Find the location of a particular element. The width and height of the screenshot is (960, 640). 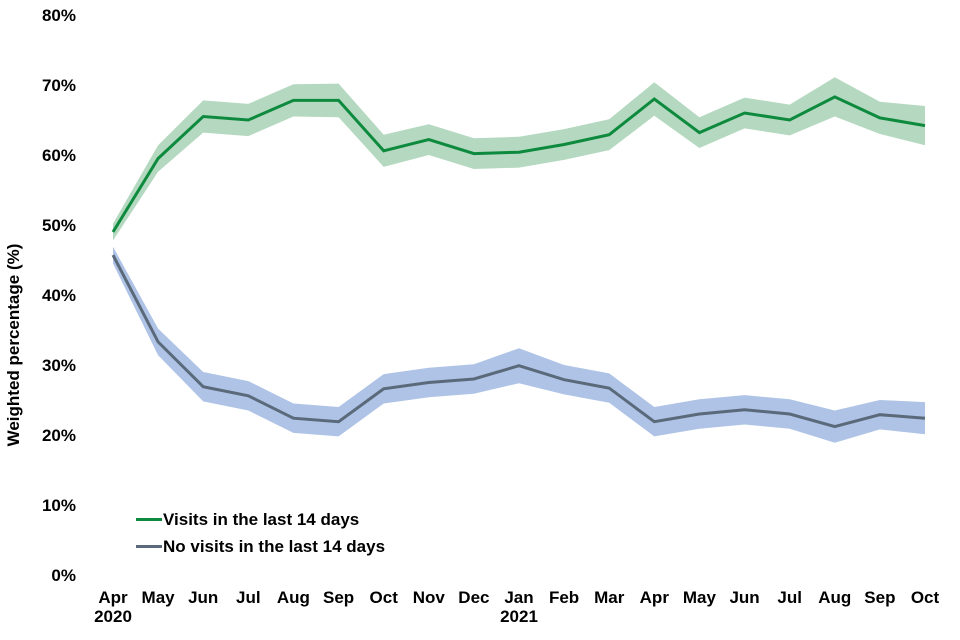

y-tick-label: 30% is located at coordinates (59, 365).